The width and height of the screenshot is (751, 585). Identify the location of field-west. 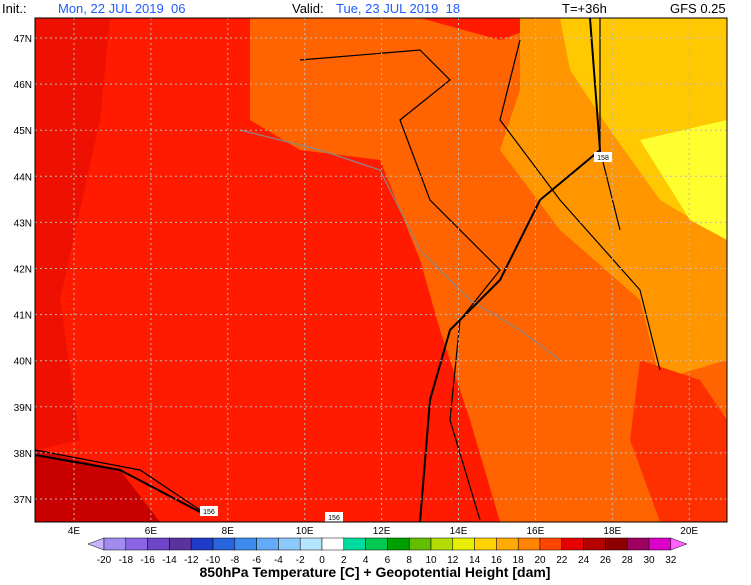
(72, 234).